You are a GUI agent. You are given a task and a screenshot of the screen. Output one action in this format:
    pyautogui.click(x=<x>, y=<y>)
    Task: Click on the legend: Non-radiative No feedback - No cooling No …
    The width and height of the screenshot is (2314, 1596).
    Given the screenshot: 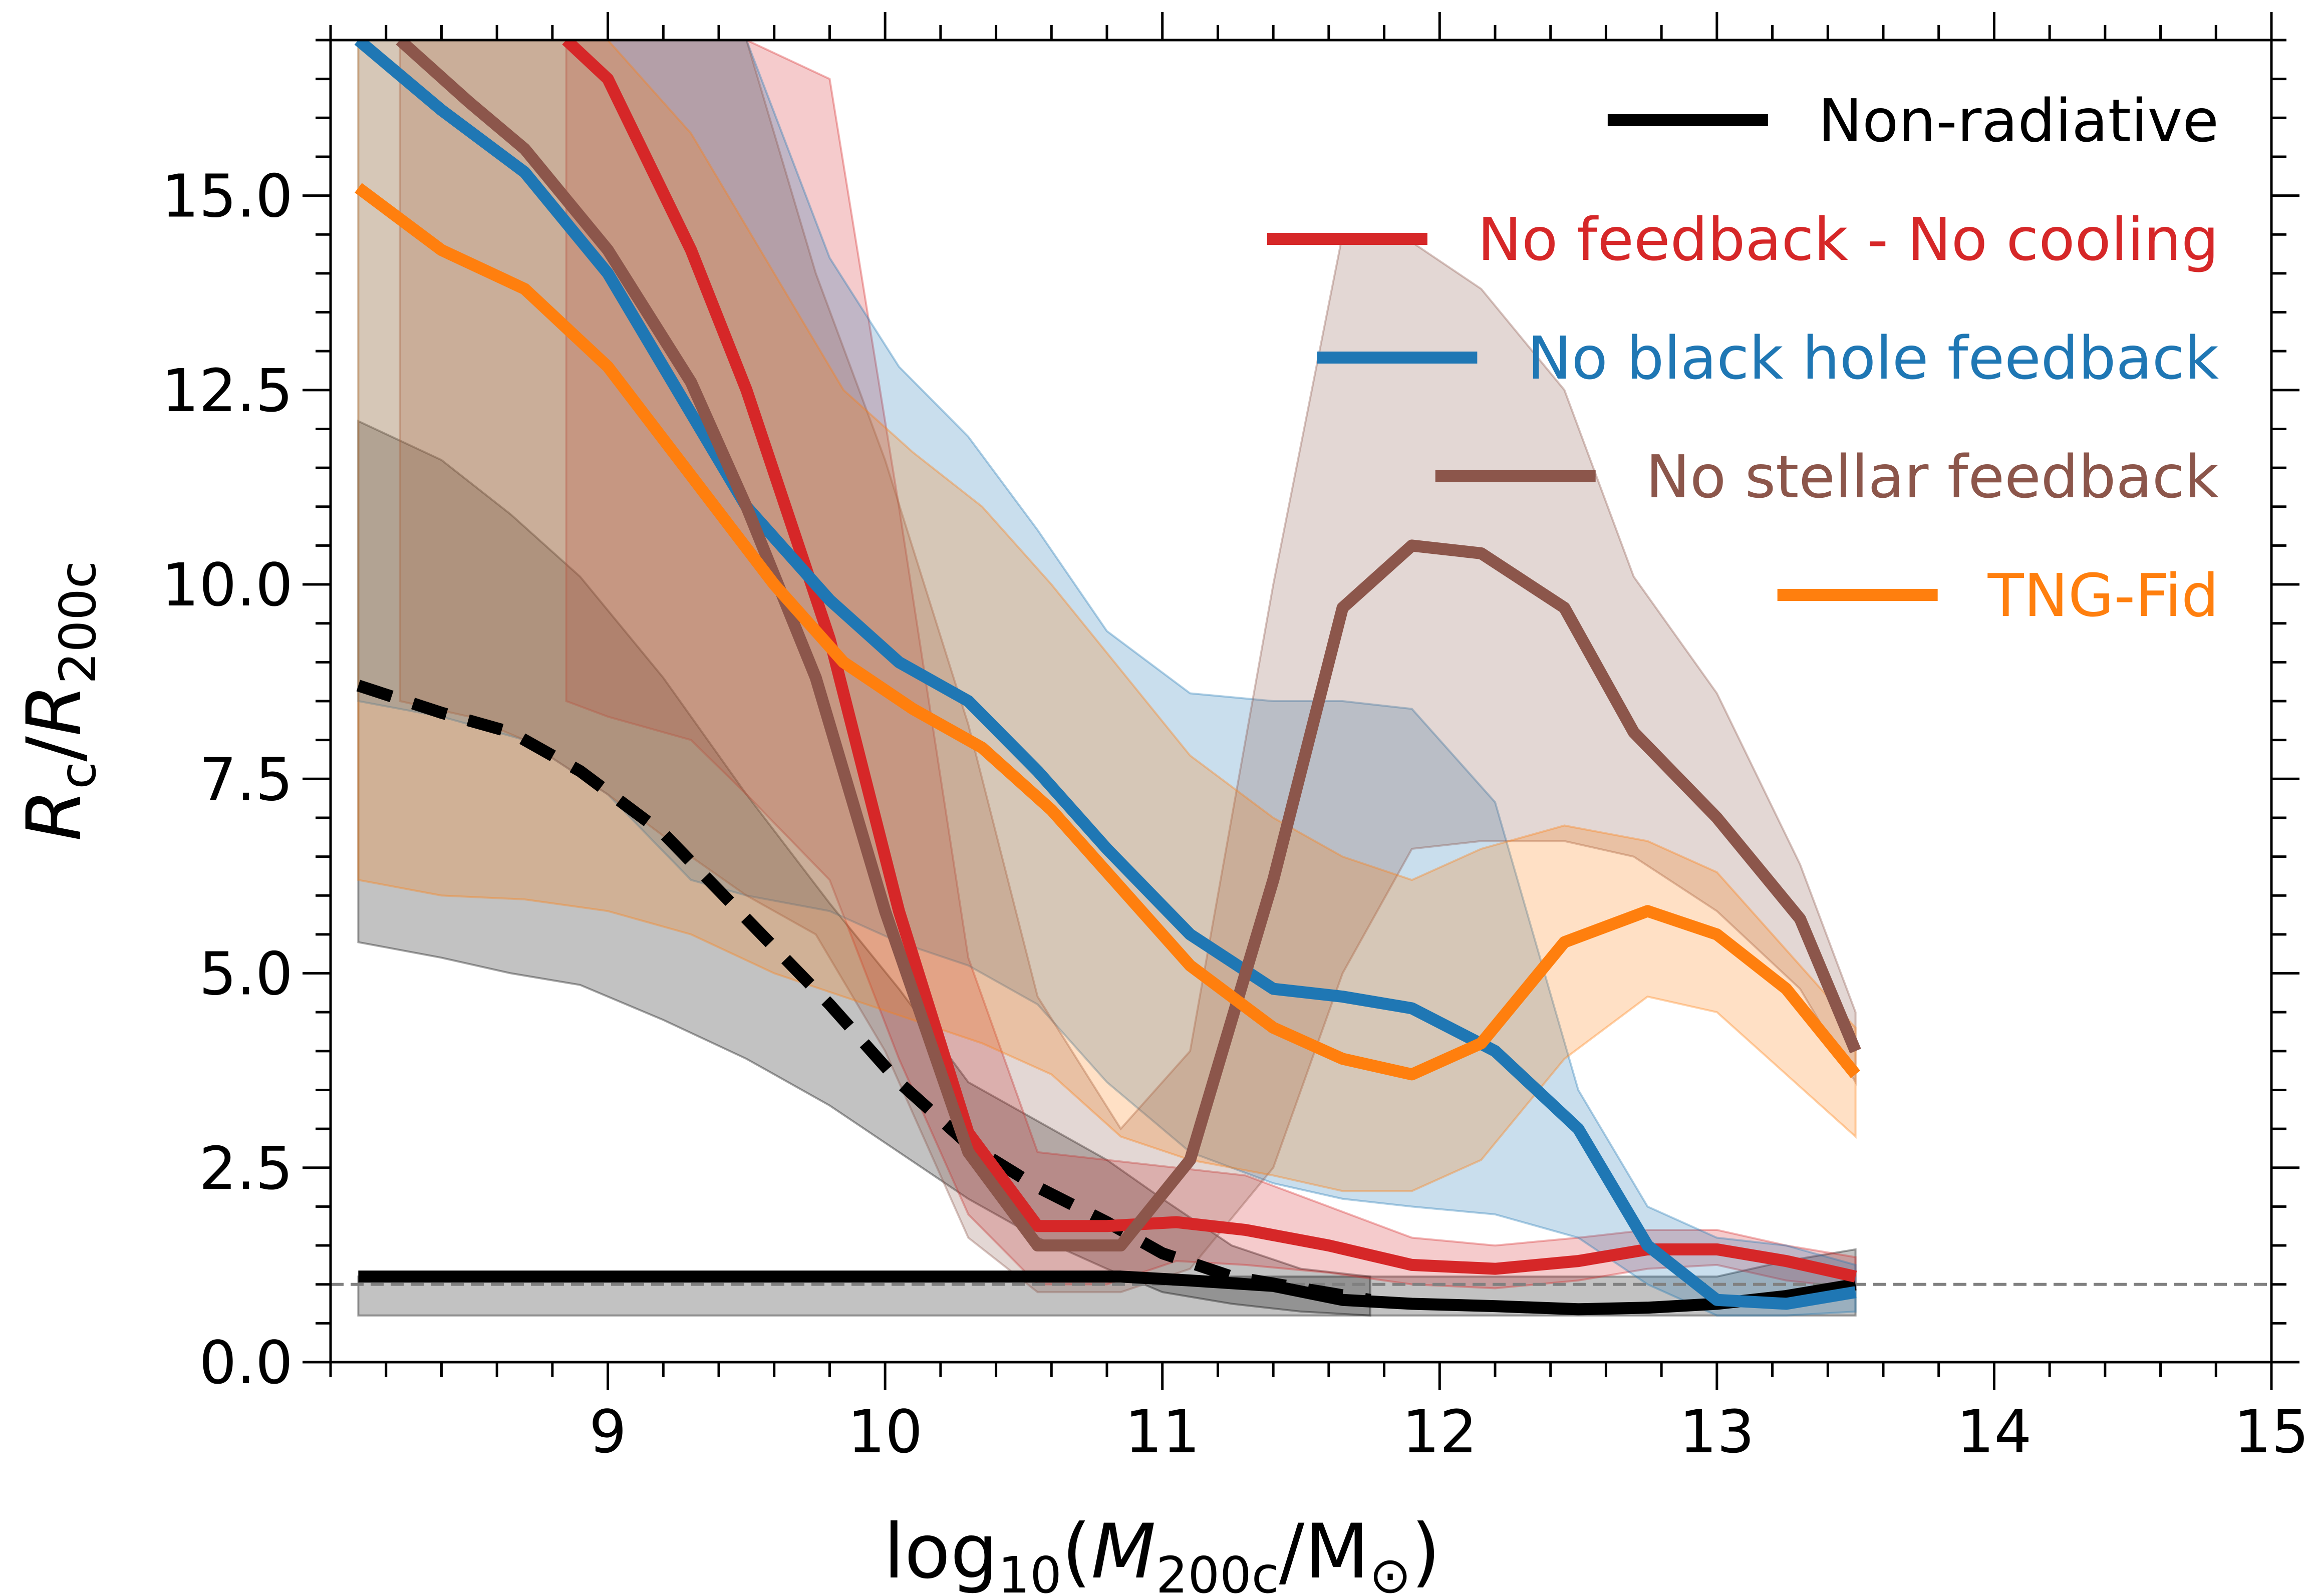 What is the action you would take?
    pyautogui.click(x=1743, y=358)
    